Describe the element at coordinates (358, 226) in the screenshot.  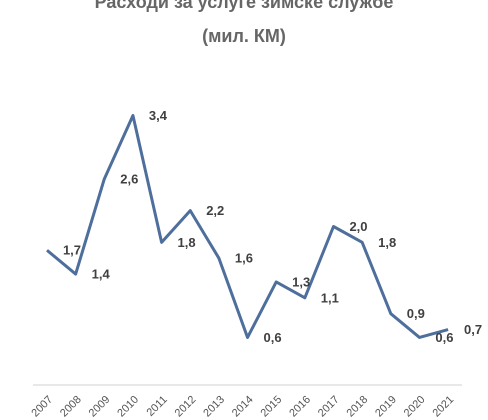
I see `data-label: 2,0` at that location.